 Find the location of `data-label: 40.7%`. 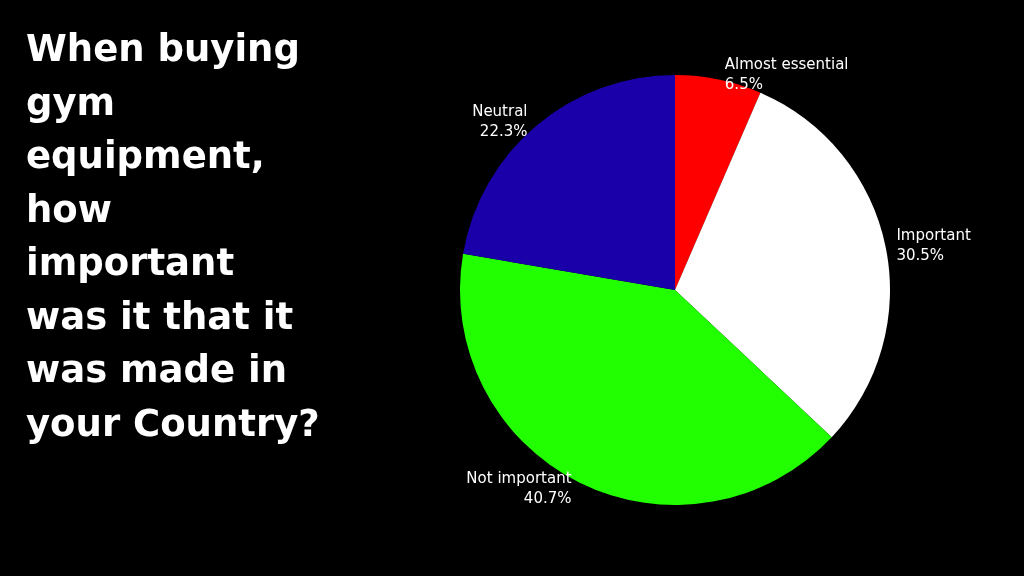

data-label: 40.7% is located at coordinates (547, 497).